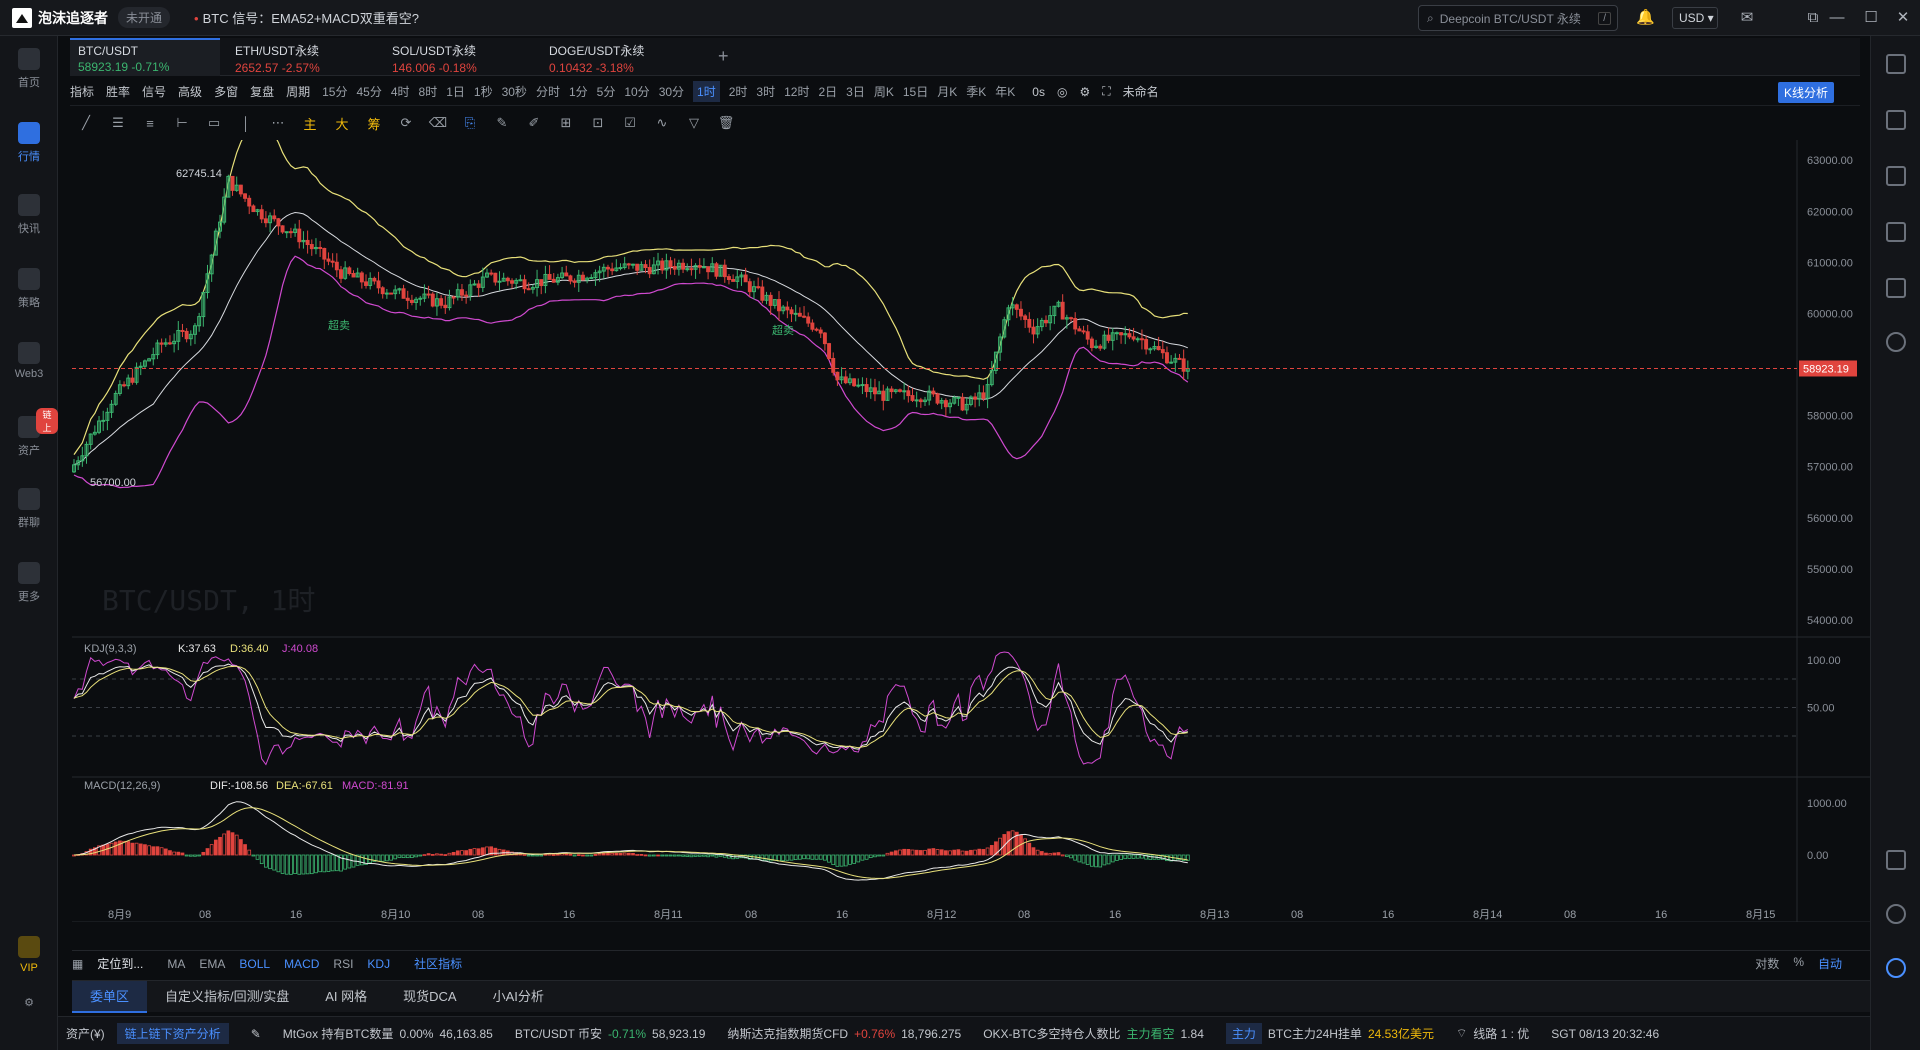 The height and width of the screenshot is (1050, 1920). I want to click on chip-tool: 筹, so click(374, 124).